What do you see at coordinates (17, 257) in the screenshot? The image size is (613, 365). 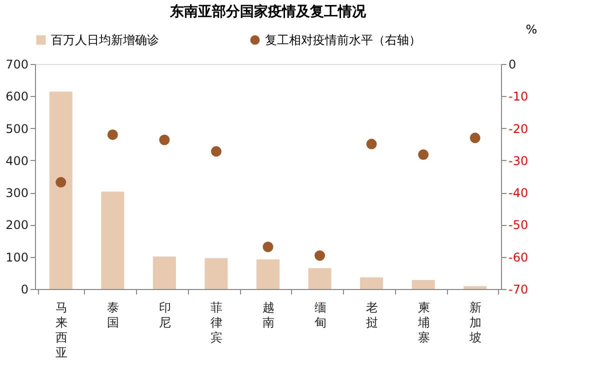 I see `y-tick-label: 100` at bounding box center [17, 257].